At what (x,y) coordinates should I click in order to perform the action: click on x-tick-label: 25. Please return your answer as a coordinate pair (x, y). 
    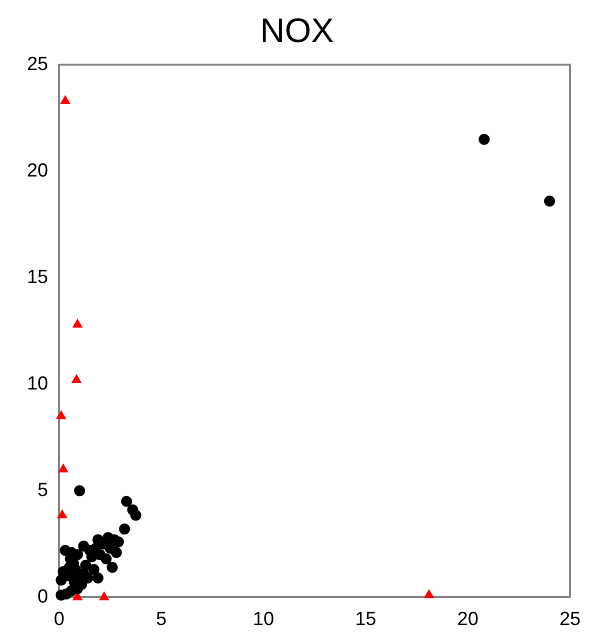
    Looking at the image, I should click on (570, 619).